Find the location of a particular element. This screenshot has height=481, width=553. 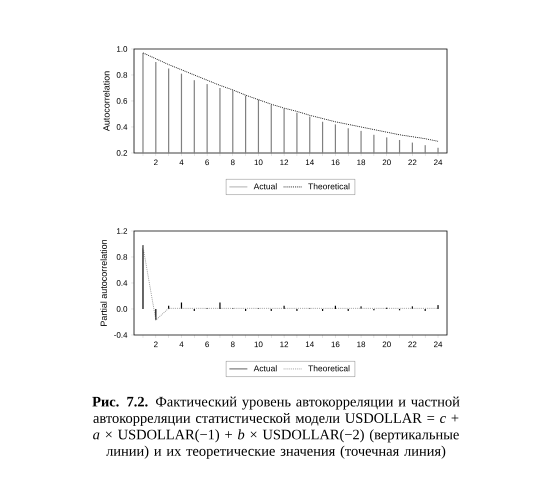

y-axis-title: Autocorrelation is located at coordinates (106, 101).